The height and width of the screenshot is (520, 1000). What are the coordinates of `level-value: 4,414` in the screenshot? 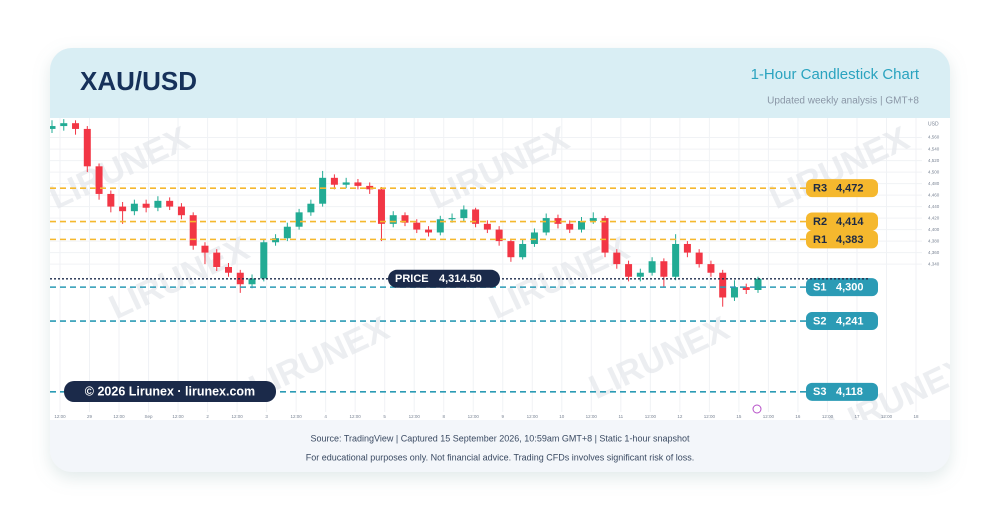 It's located at (850, 222).